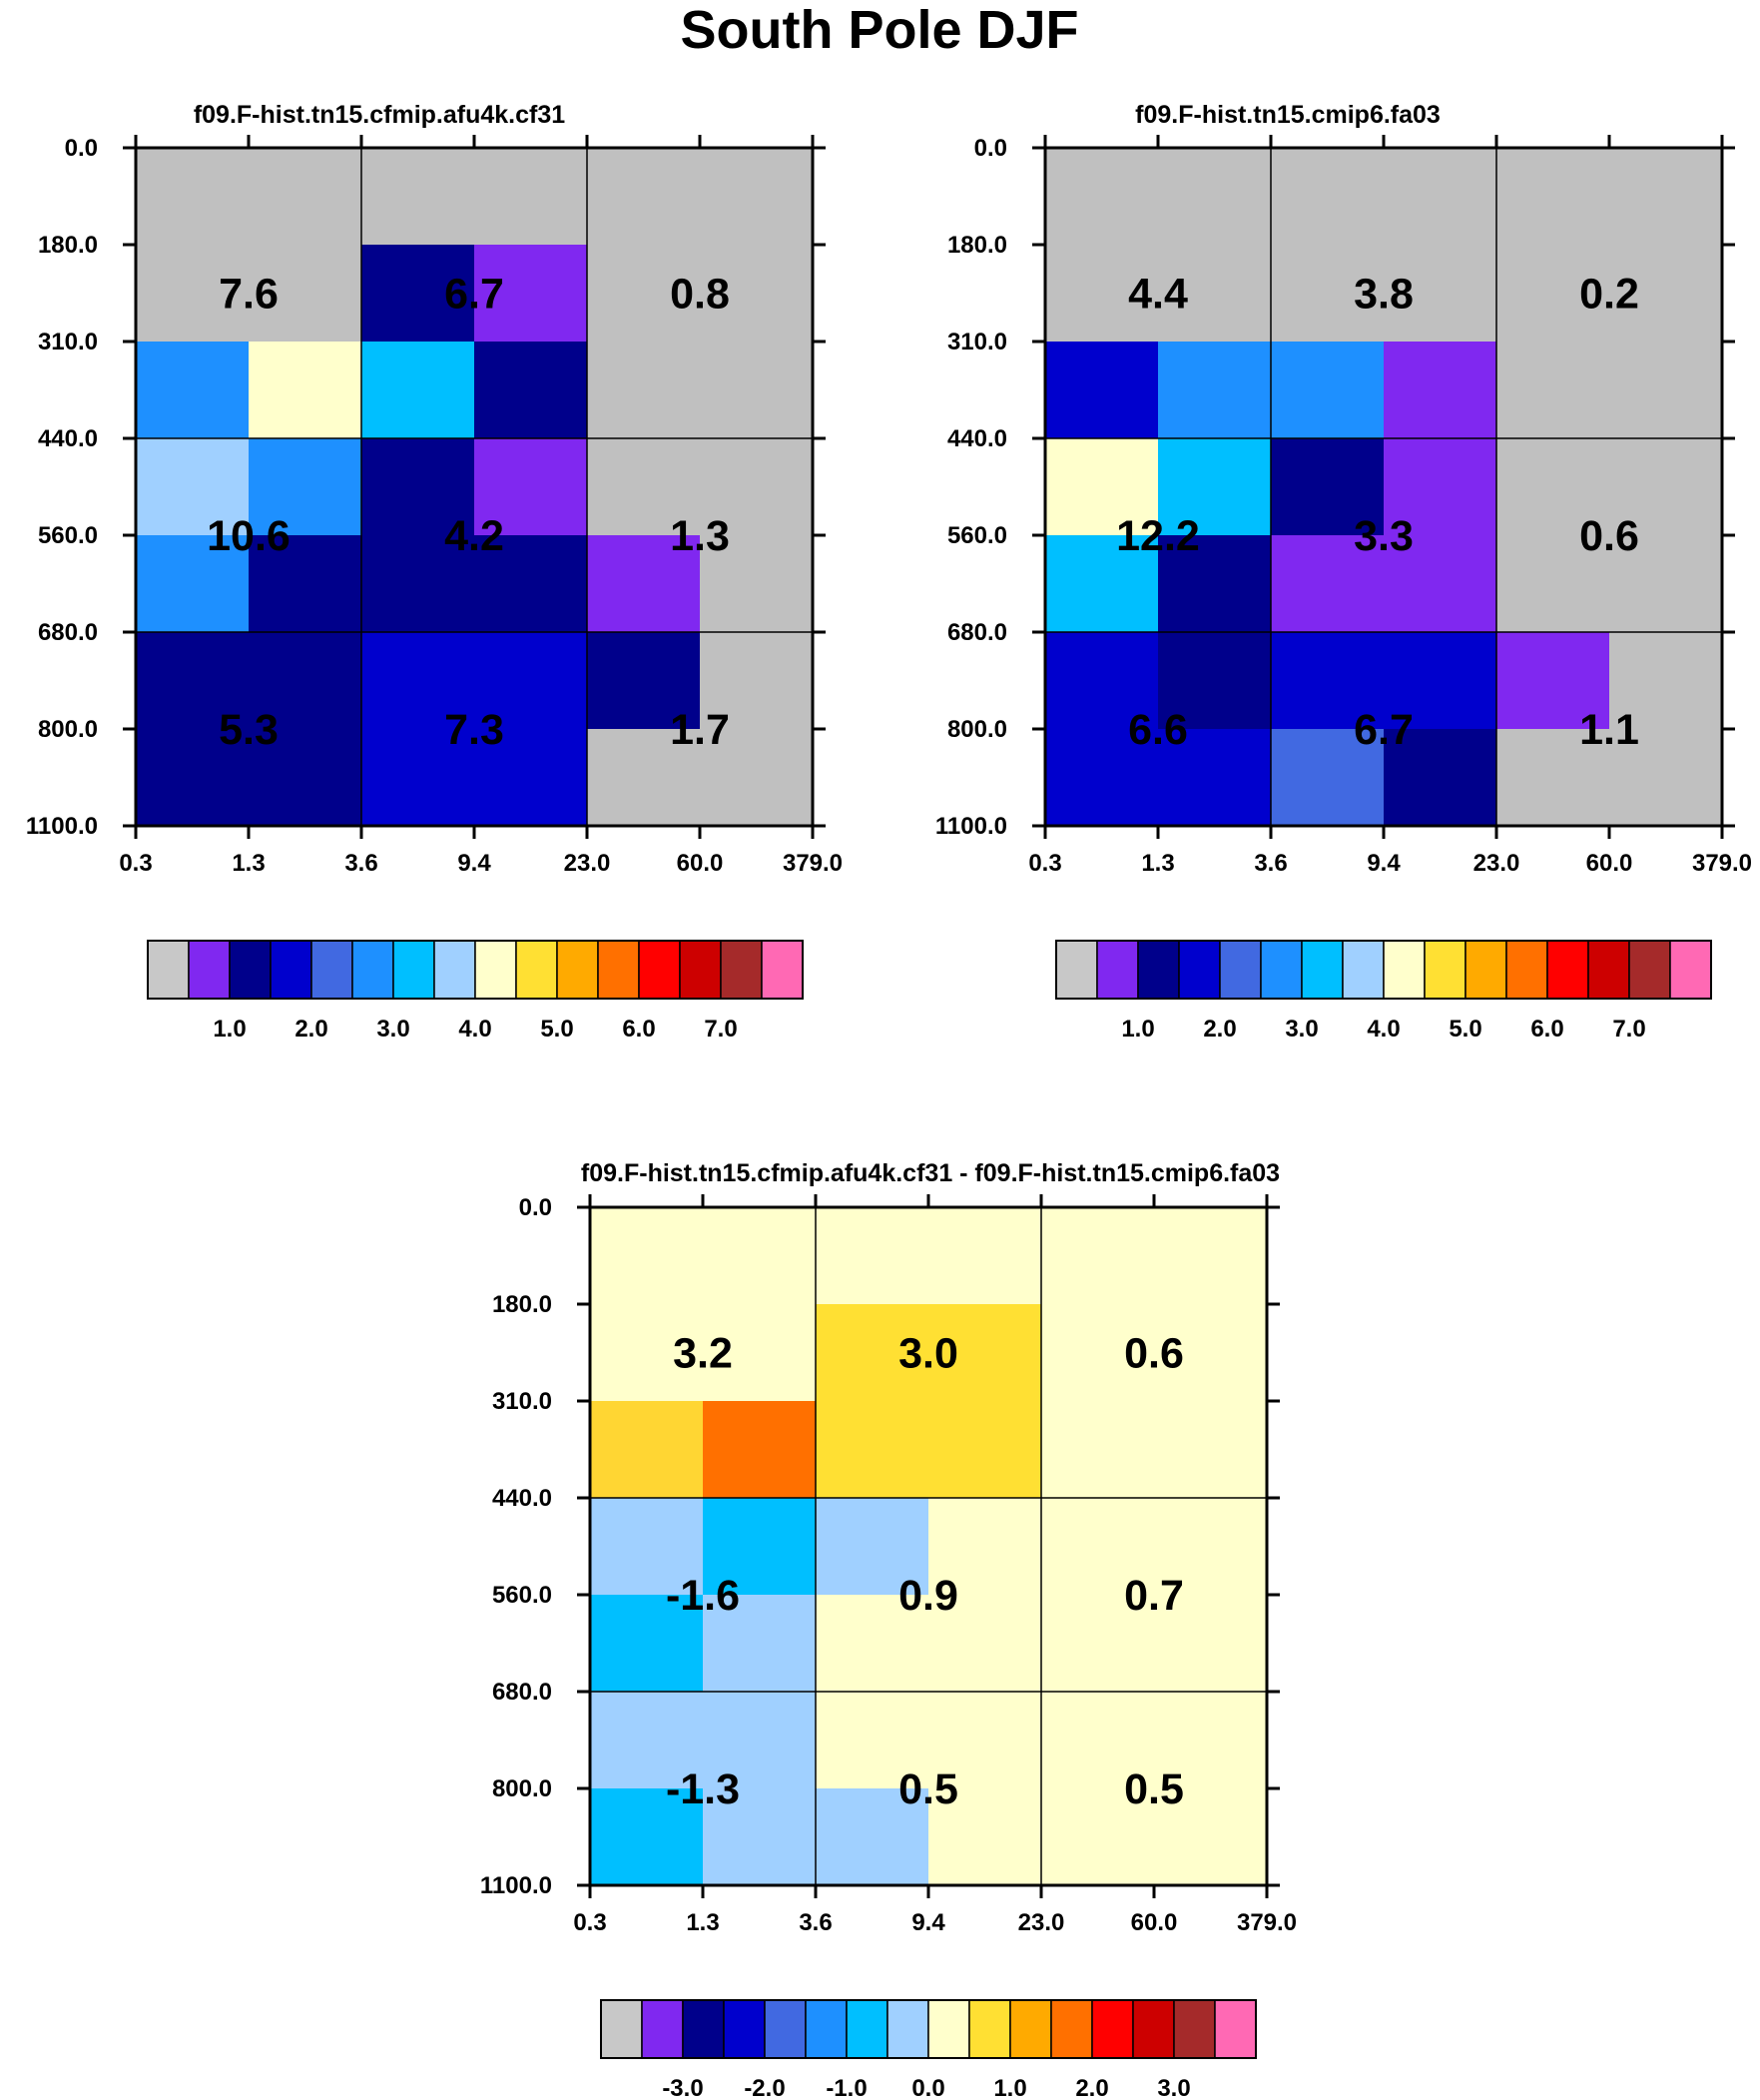  Describe the element at coordinates (879, 30) in the screenshot. I see `figure-title: South Pole DJF` at that location.